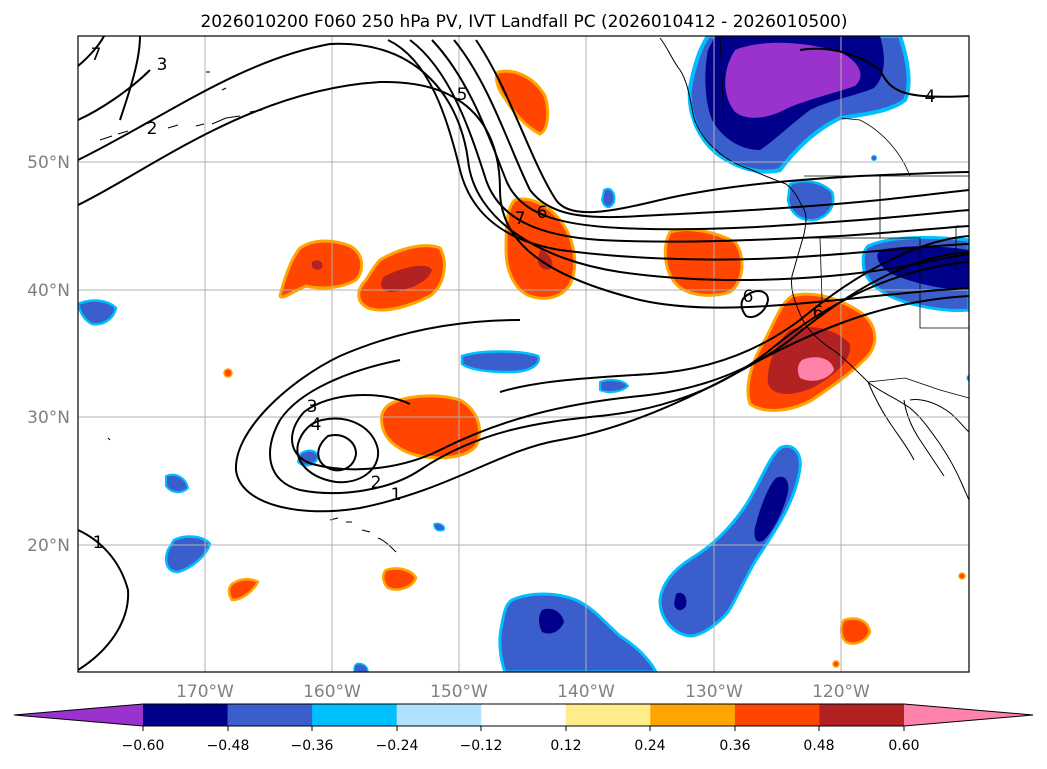  Describe the element at coordinates (397, 746) in the screenshot. I see `colorbar-tick-label: −0.24` at that location.